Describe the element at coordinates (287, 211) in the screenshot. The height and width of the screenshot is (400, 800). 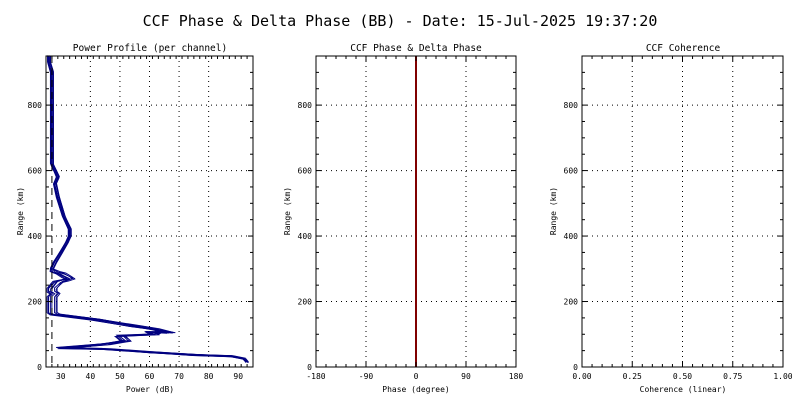
I see `ccf-phase-y-axis-label: Range (km)` at that location.